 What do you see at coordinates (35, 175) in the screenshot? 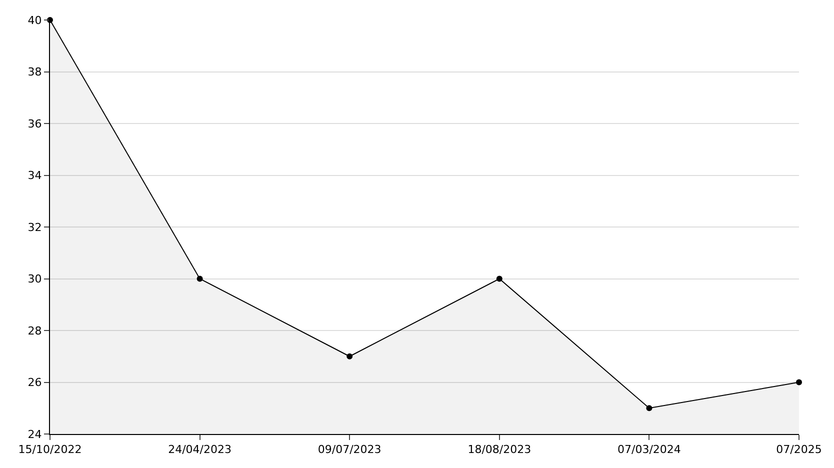
I see `y-tick-label: 34` at bounding box center [35, 175].